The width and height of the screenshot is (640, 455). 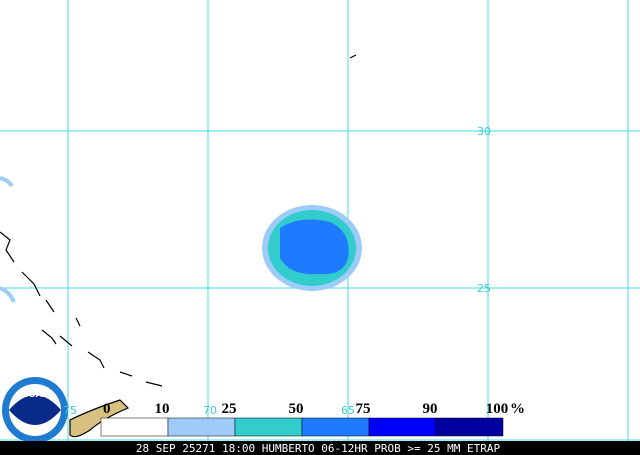 What do you see at coordinates (210, 410) in the screenshot?
I see `lon-label: 70` at bounding box center [210, 410].